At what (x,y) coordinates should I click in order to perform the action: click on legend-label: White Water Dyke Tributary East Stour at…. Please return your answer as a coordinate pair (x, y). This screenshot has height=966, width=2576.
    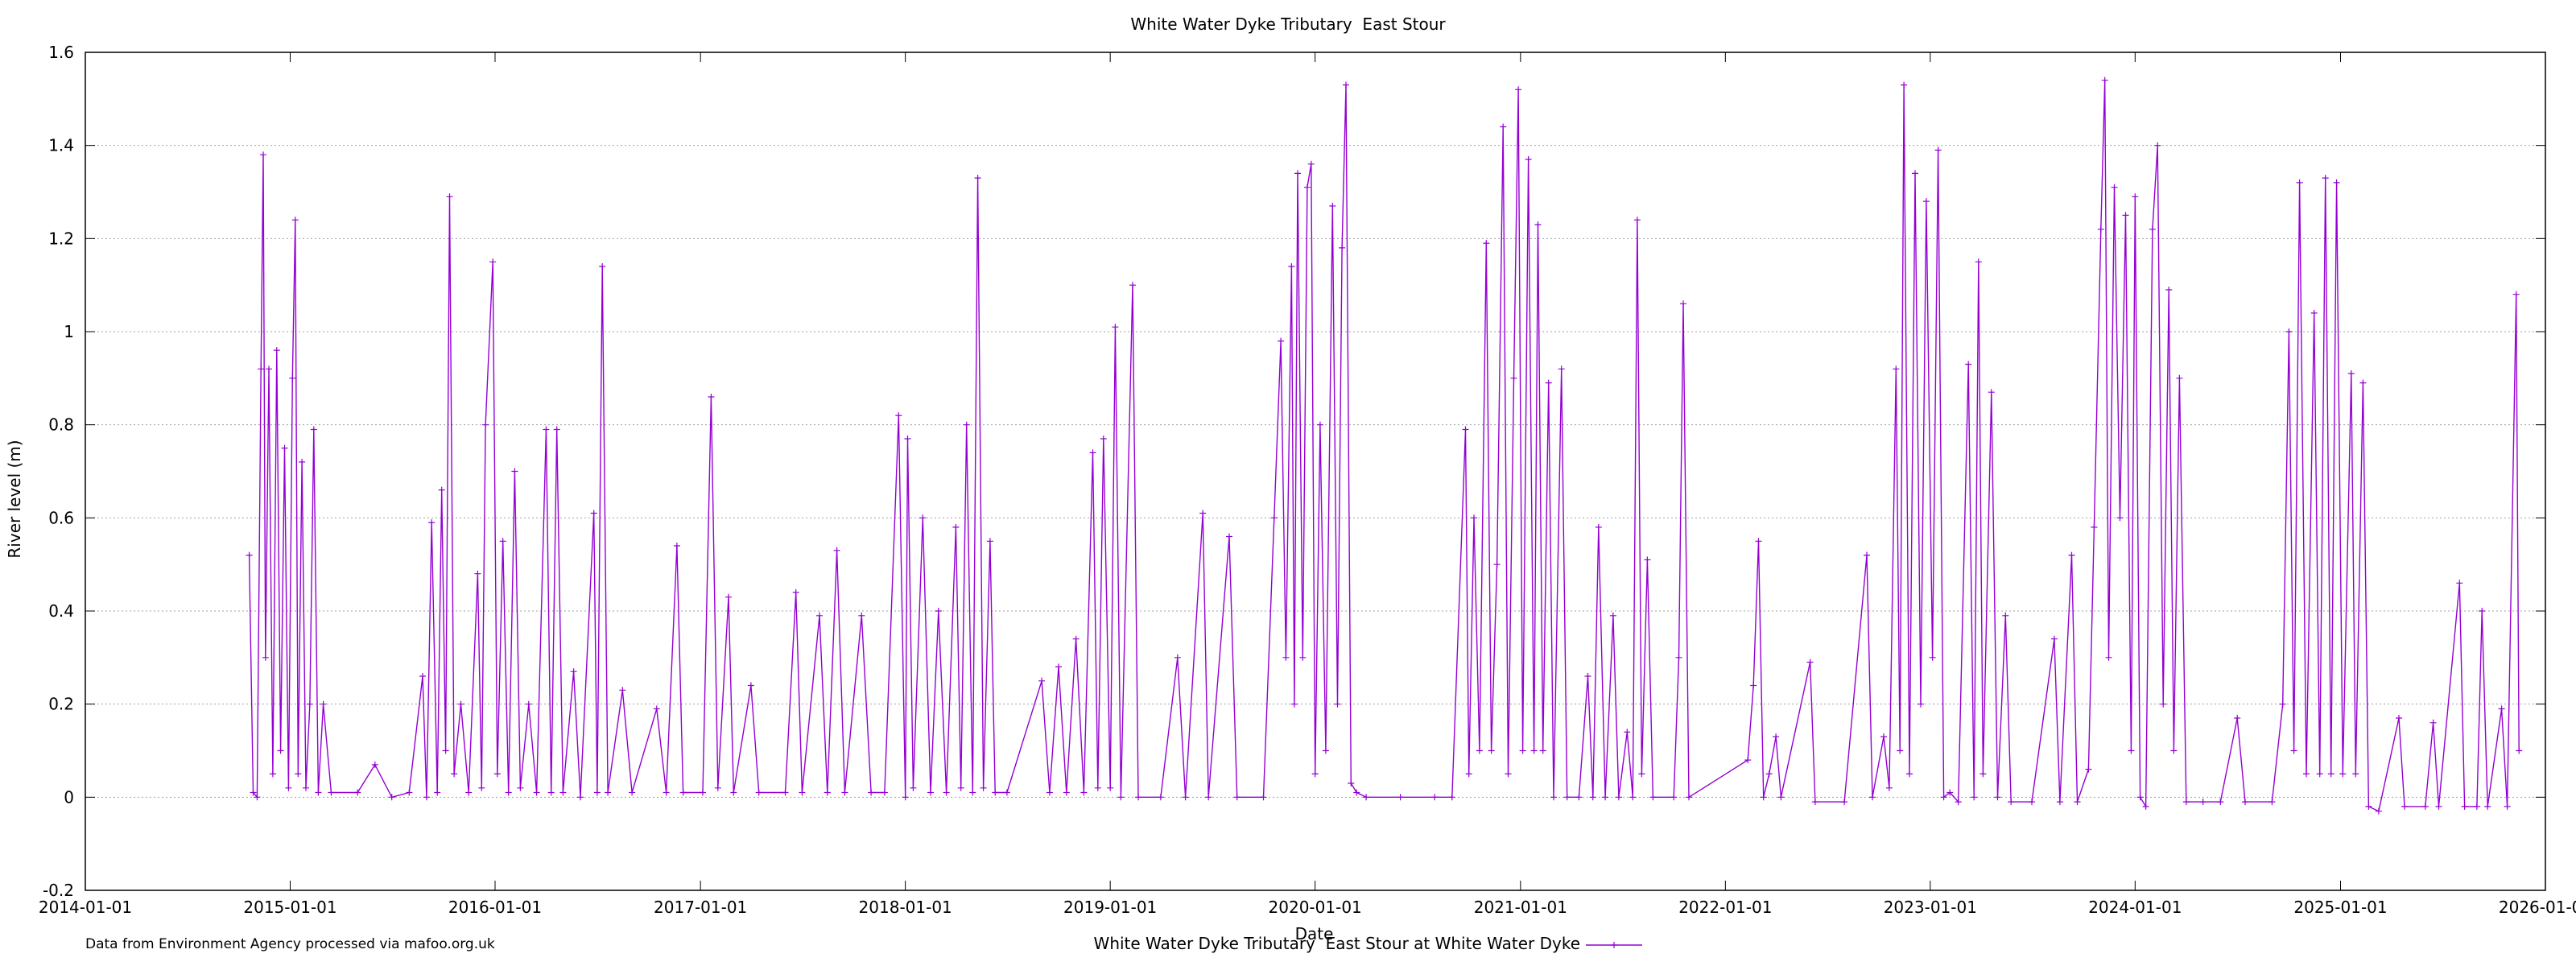
    Looking at the image, I should click on (1336, 943).